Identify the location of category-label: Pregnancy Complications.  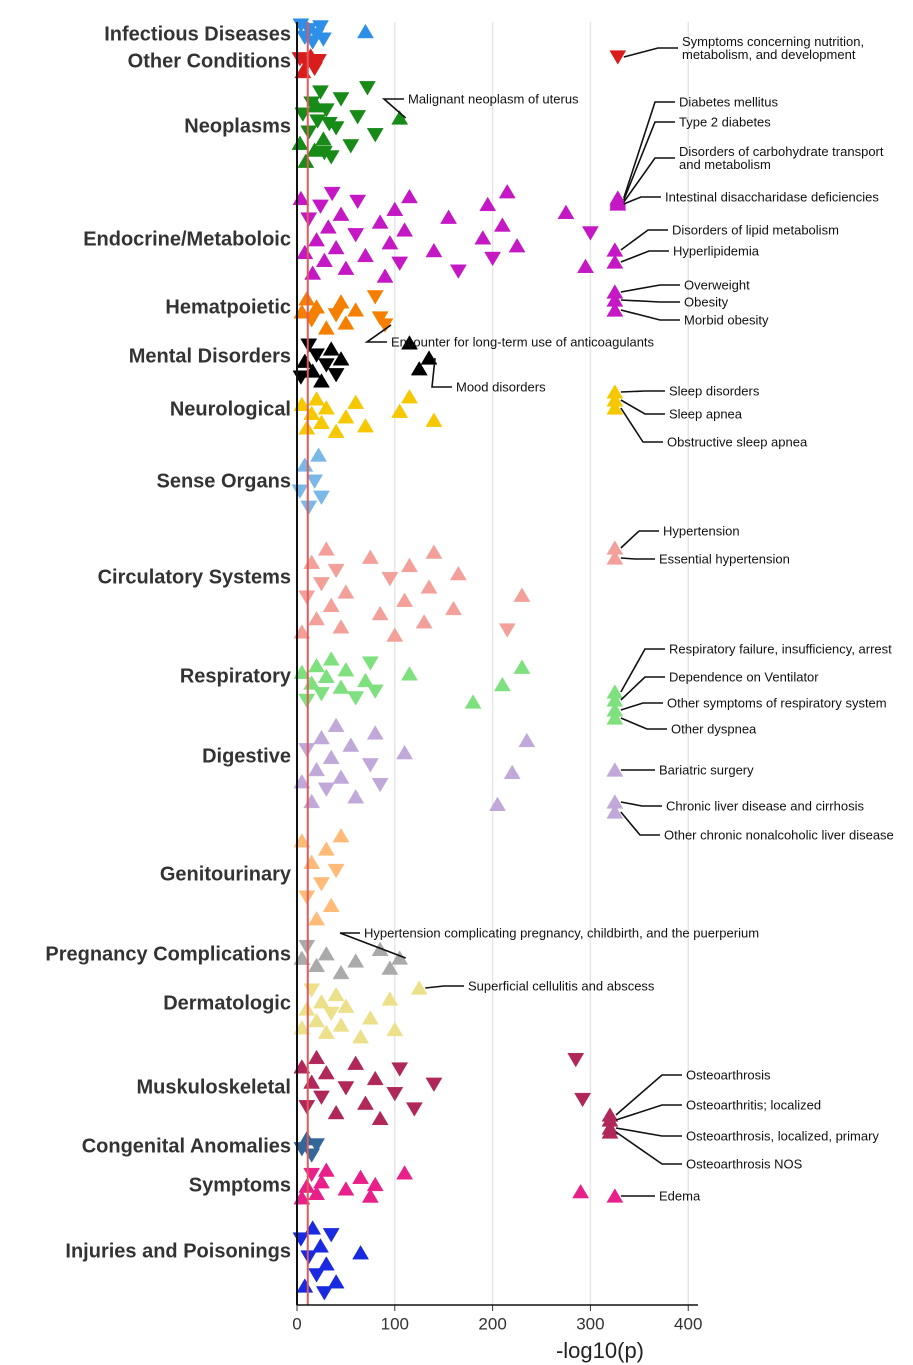
(168, 954).